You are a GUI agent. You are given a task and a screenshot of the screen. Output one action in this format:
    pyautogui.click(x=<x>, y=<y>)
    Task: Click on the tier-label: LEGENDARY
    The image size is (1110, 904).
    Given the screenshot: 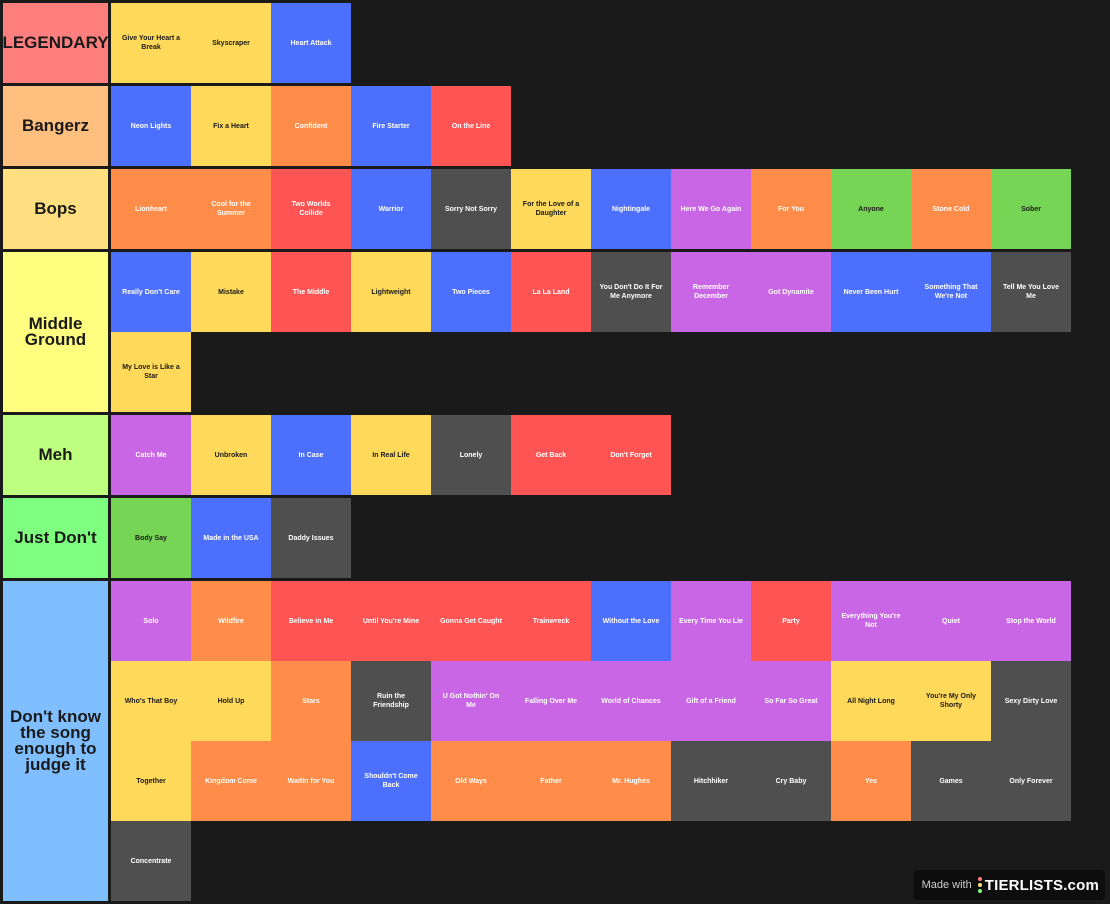 What is the action you would take?
    pyautogui.click(x=55, y=43)
    